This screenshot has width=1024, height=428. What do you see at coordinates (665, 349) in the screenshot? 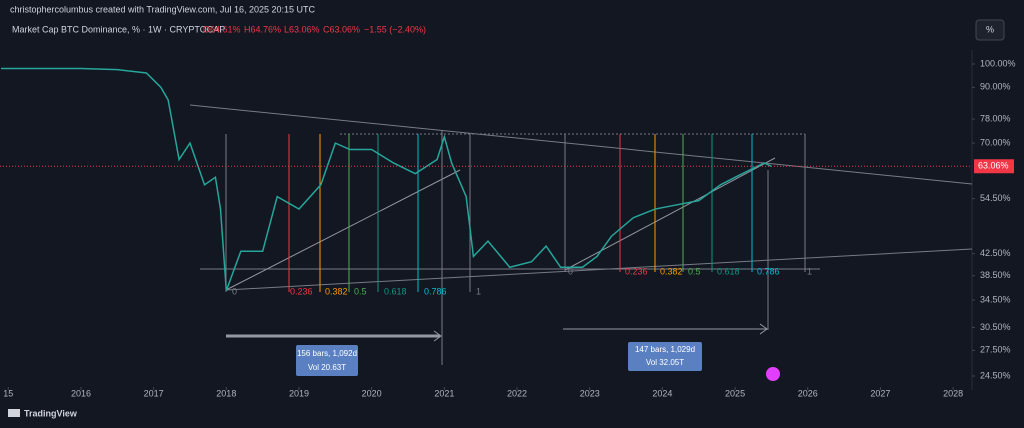
I see `measure-text: 147 bars, 1,029d` at bounding box center [665, 349].